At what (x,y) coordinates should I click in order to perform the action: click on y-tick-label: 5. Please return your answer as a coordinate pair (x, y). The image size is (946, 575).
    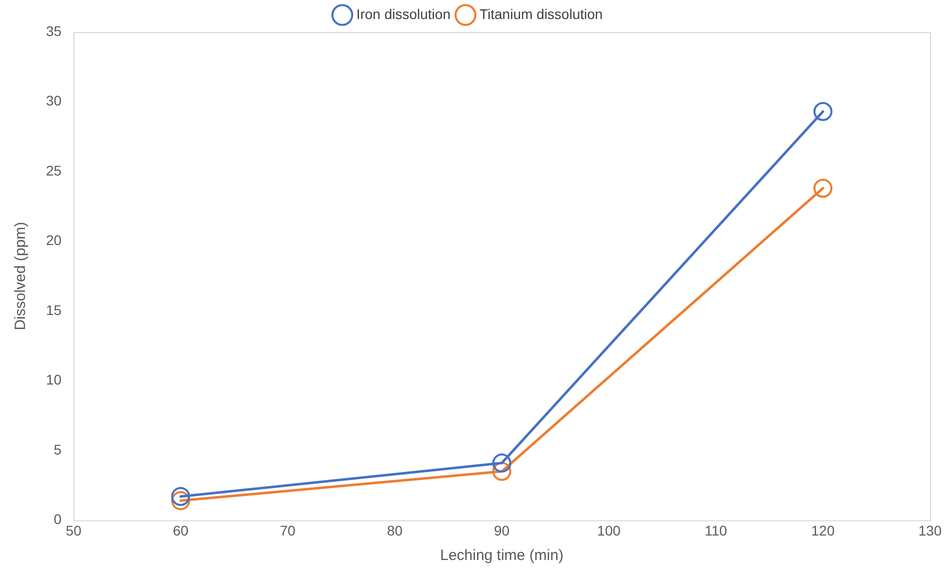
    Looking at the image, I should click on (58, 449).